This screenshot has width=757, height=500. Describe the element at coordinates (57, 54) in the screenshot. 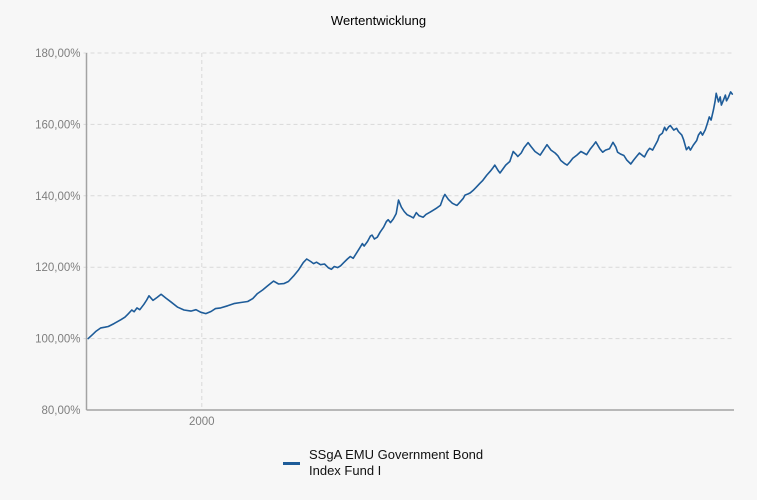

I see `y-axis-tick-label: 180,00%` at that location.